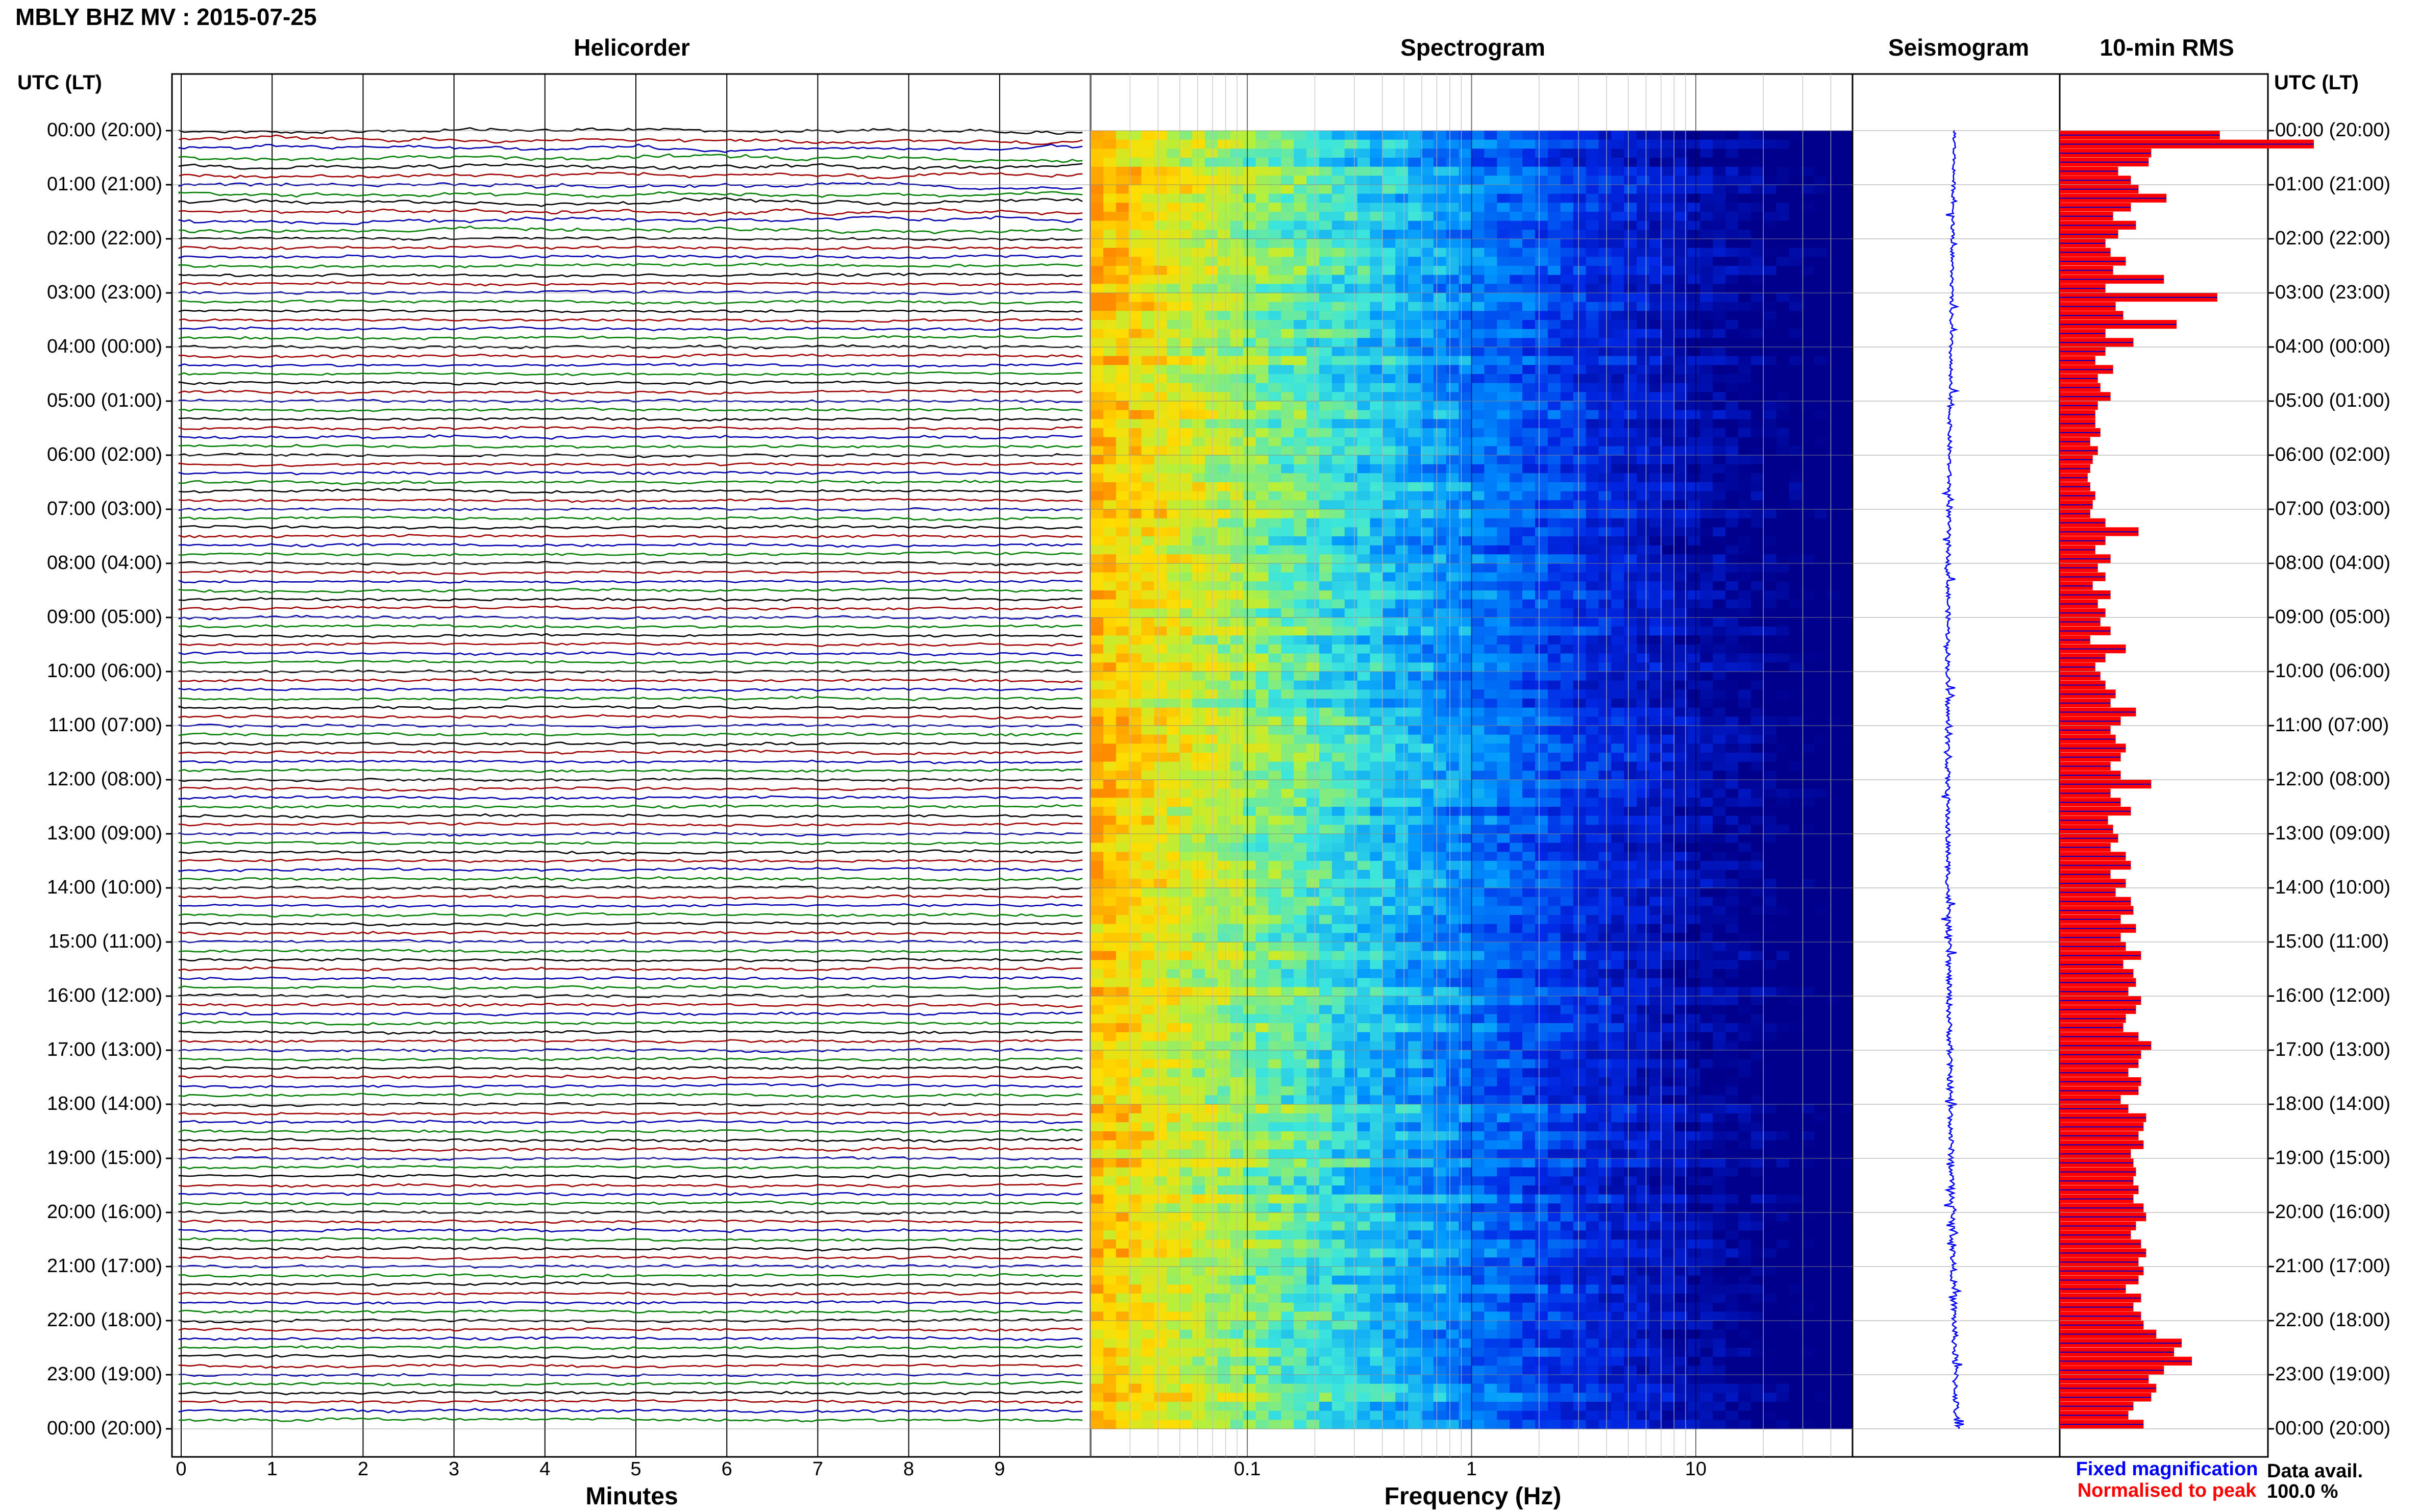 This screenshot has height=1512, width=2419. I want to click on time-tick-label-left: 22:00 (18:00), so click(104, 1320).